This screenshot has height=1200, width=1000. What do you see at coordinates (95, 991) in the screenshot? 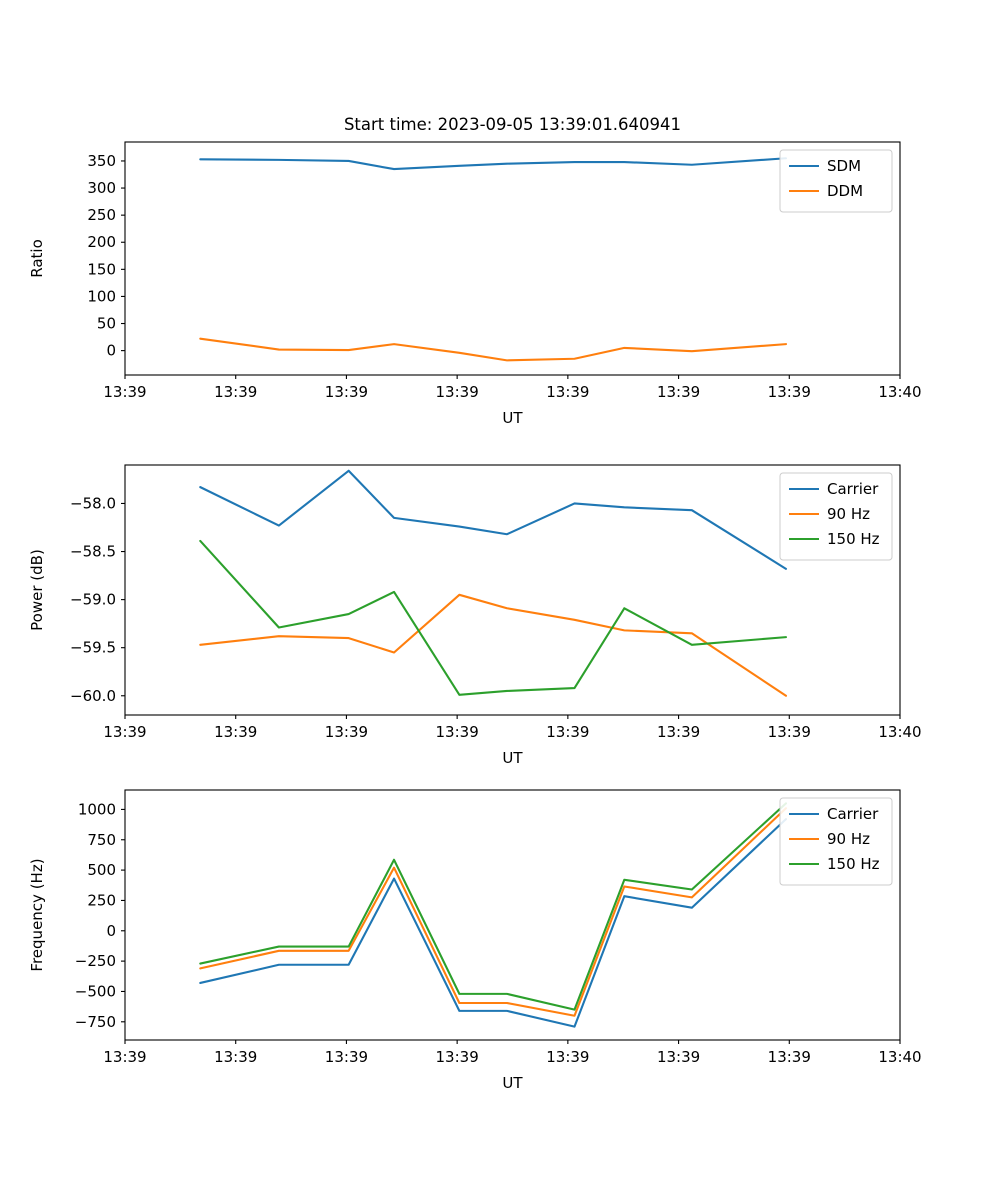
I see `y-tick-label: −500` at bounding box center [95, 991].